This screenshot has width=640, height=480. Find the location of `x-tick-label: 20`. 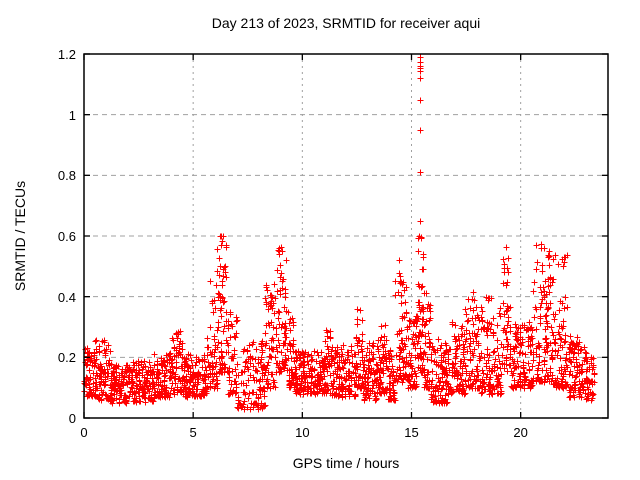

x-tick-label: 20 is located at coordinates (520, 432).